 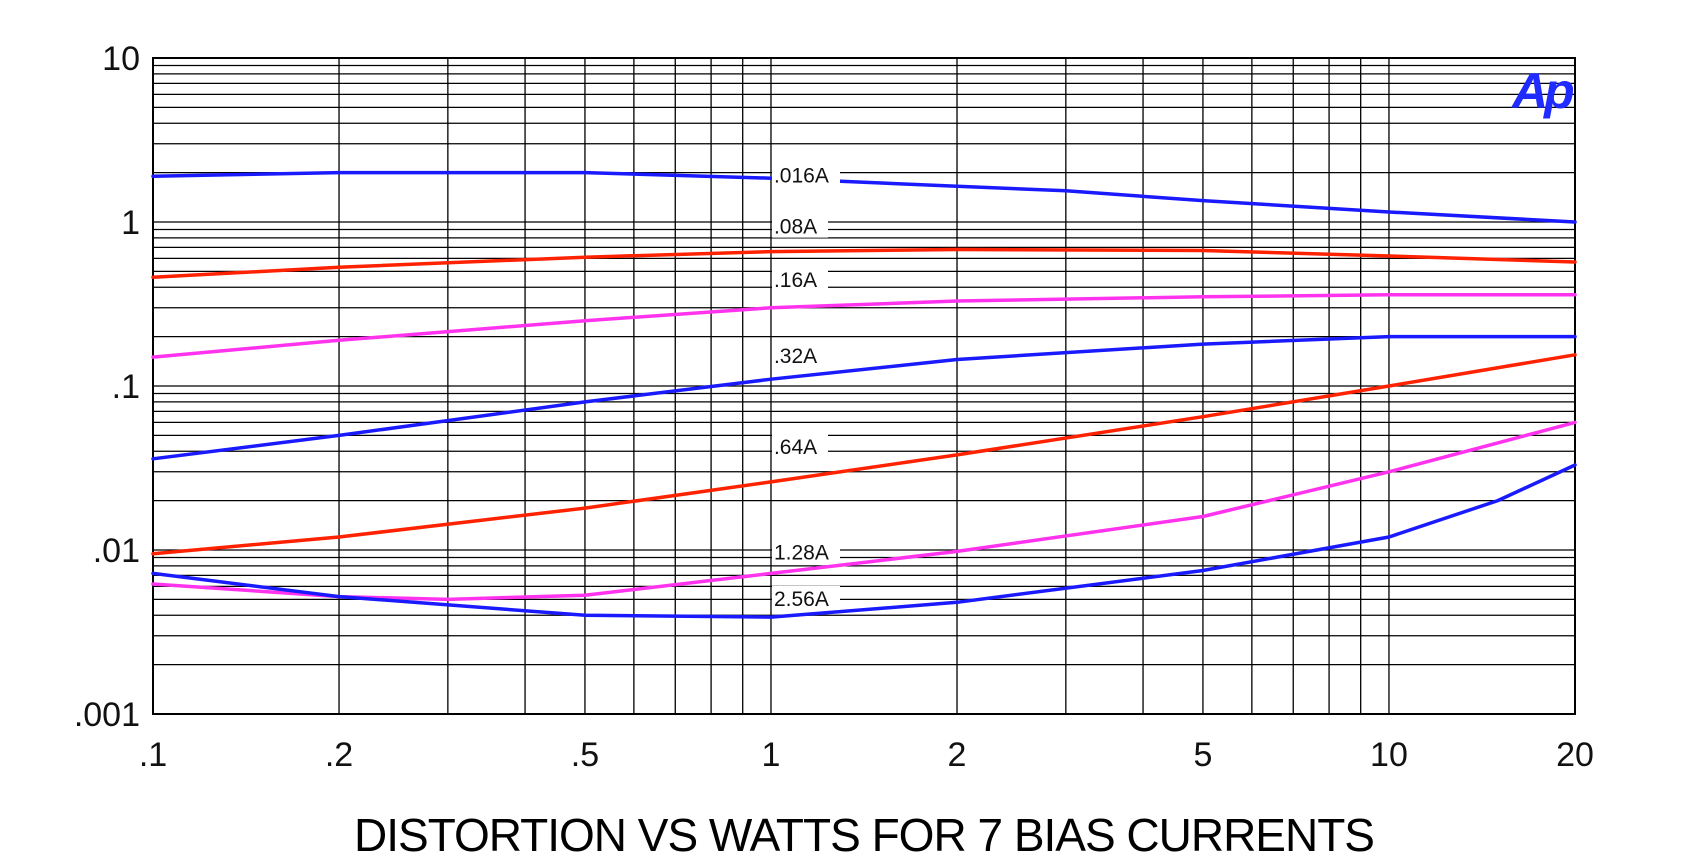 I want to click on x-tick-label: .2, so click(x=339, y=755).